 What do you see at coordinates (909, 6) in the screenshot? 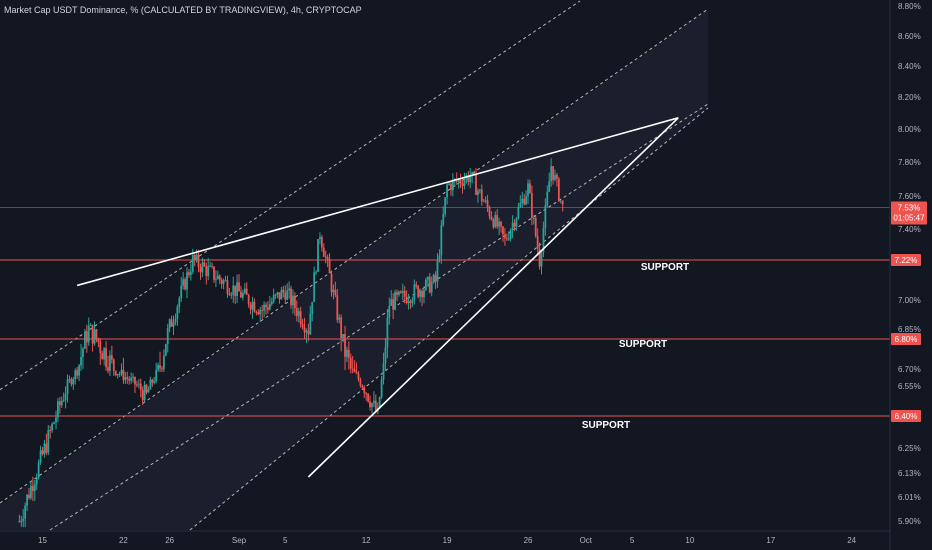
I see `y-tick-label: 8.80%` at bounding box center [909, 6].